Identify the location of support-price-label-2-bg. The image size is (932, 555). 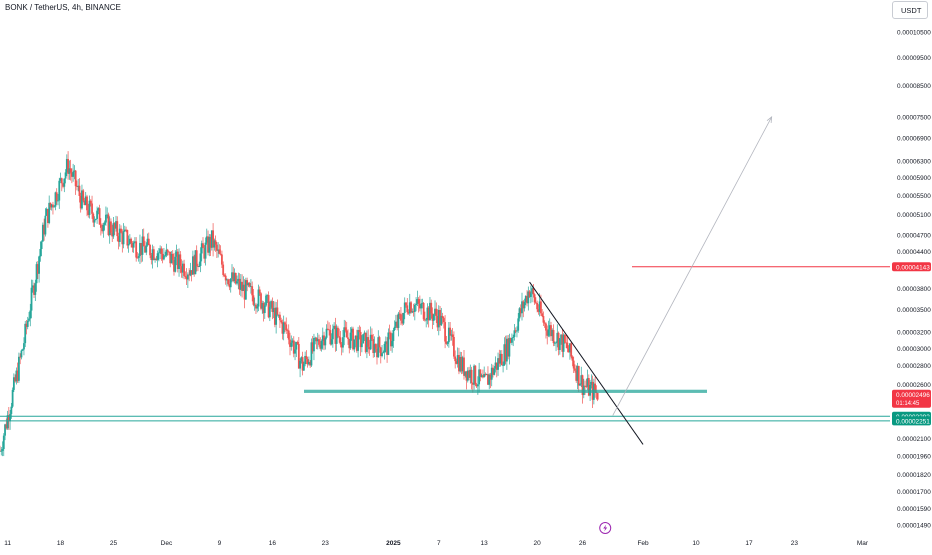
(911, 421).